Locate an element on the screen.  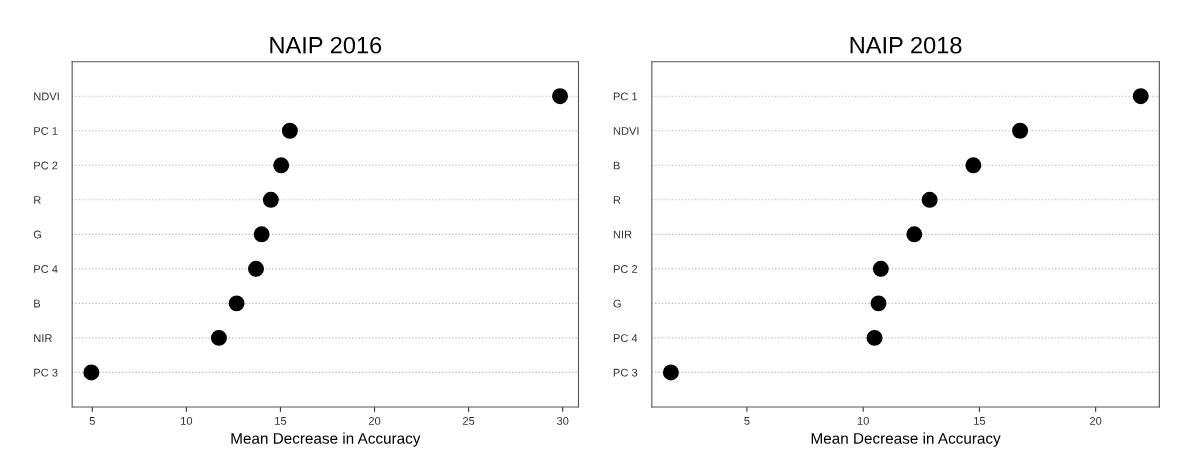
chart-title: NAIP 2016 is located at coordinates (326, 45).